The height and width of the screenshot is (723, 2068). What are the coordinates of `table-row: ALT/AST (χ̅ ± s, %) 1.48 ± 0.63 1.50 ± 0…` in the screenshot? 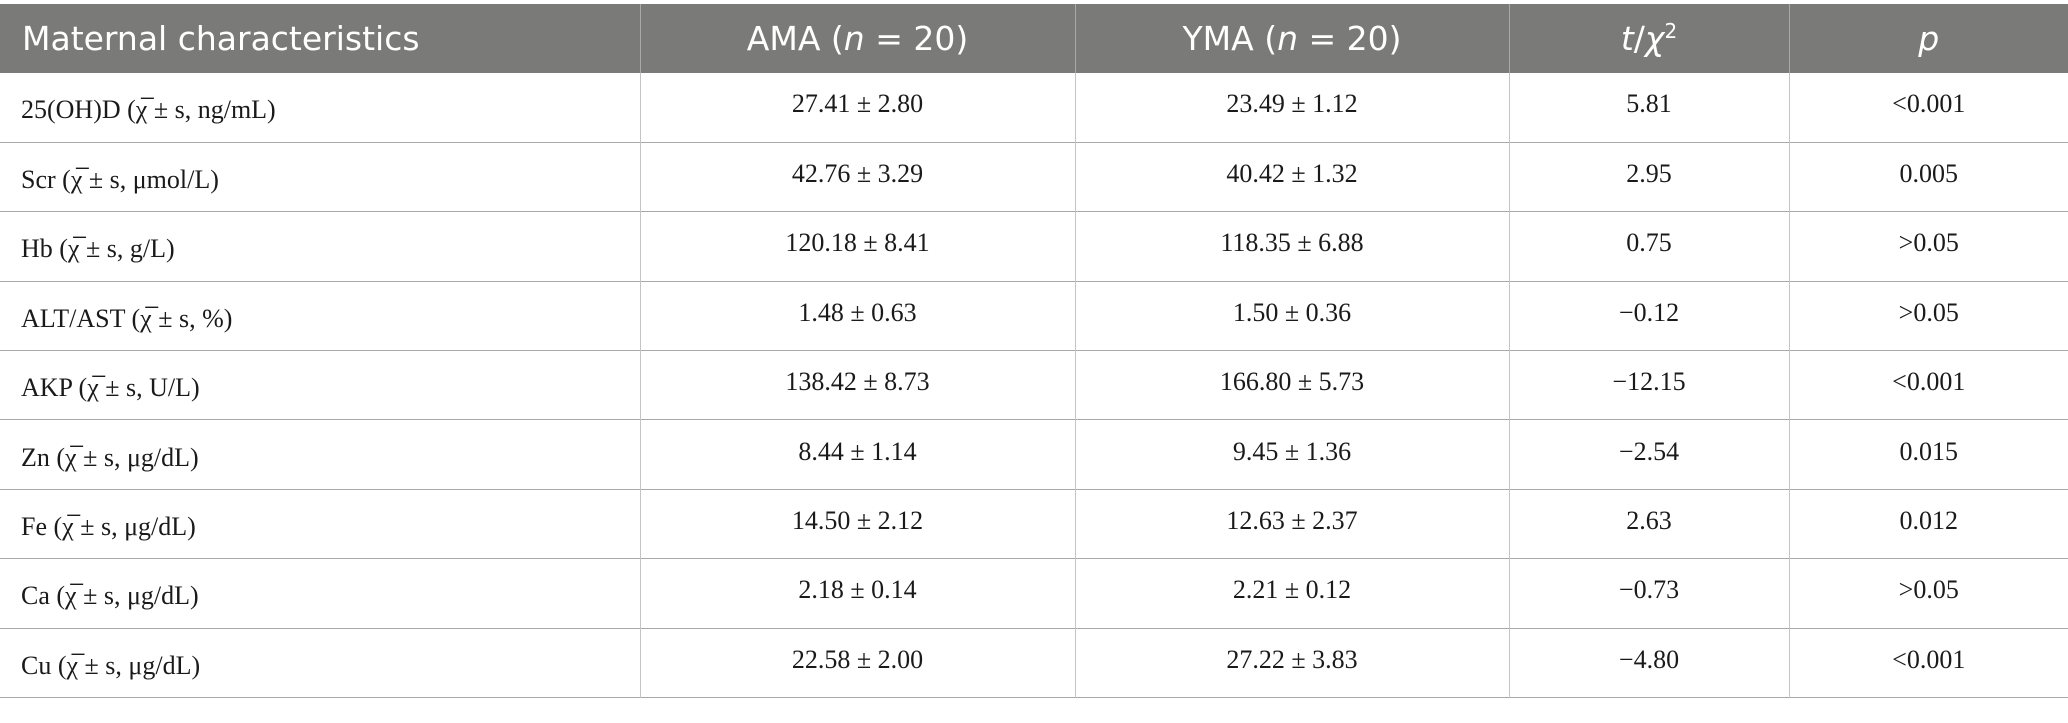 It's located at (1034, 316).